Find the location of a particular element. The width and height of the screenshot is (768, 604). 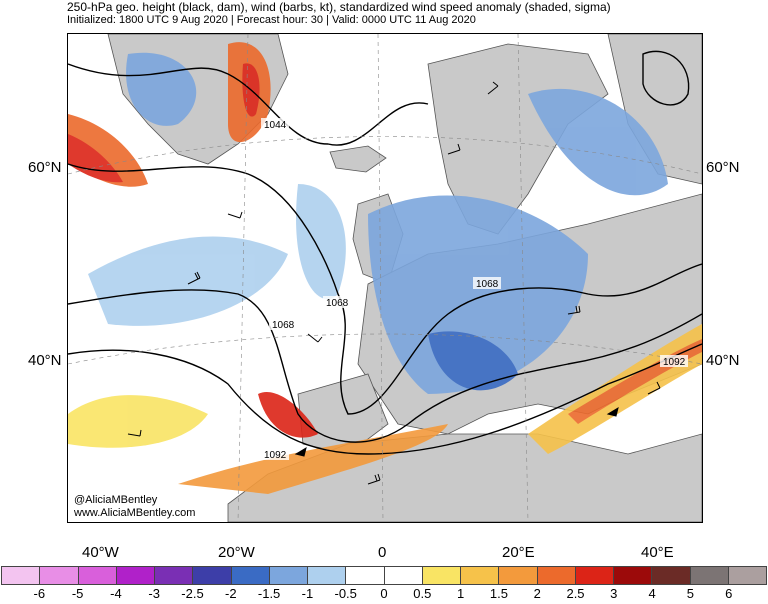

anomaly-red-trough is located at coordinates (288, 415).